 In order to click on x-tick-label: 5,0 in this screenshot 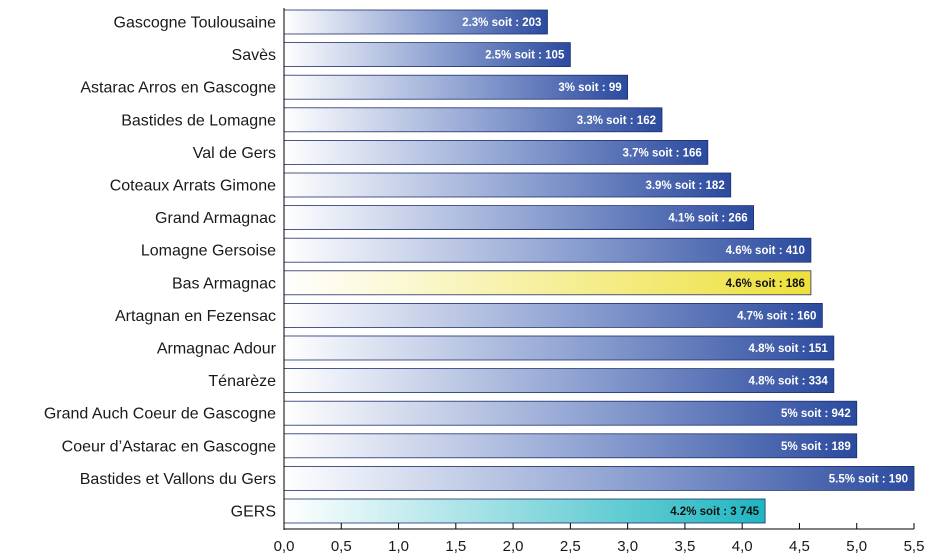, I will do `click(856, 546)`.